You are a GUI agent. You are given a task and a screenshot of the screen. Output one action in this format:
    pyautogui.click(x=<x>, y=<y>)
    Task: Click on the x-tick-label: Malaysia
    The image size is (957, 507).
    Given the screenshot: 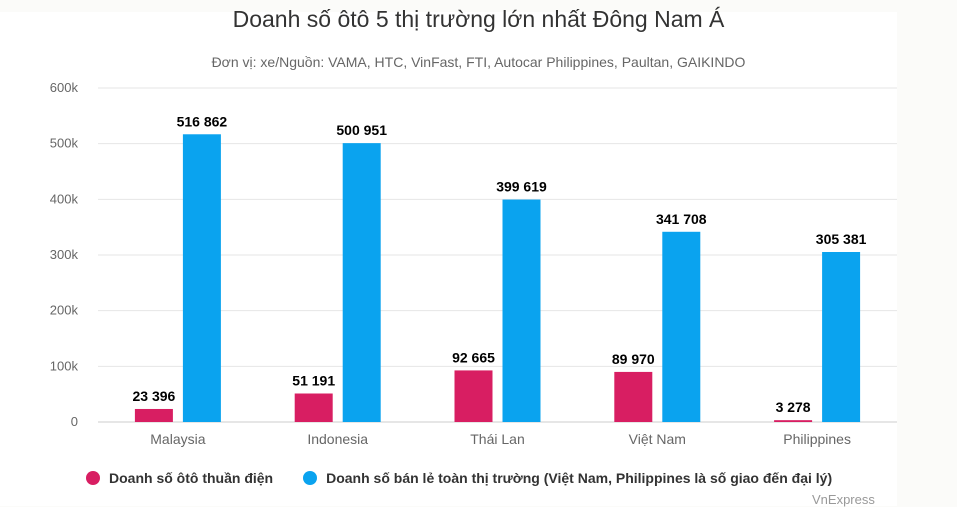 What is the action you would take?
    pyautogui.click(x=177, y=439)
    